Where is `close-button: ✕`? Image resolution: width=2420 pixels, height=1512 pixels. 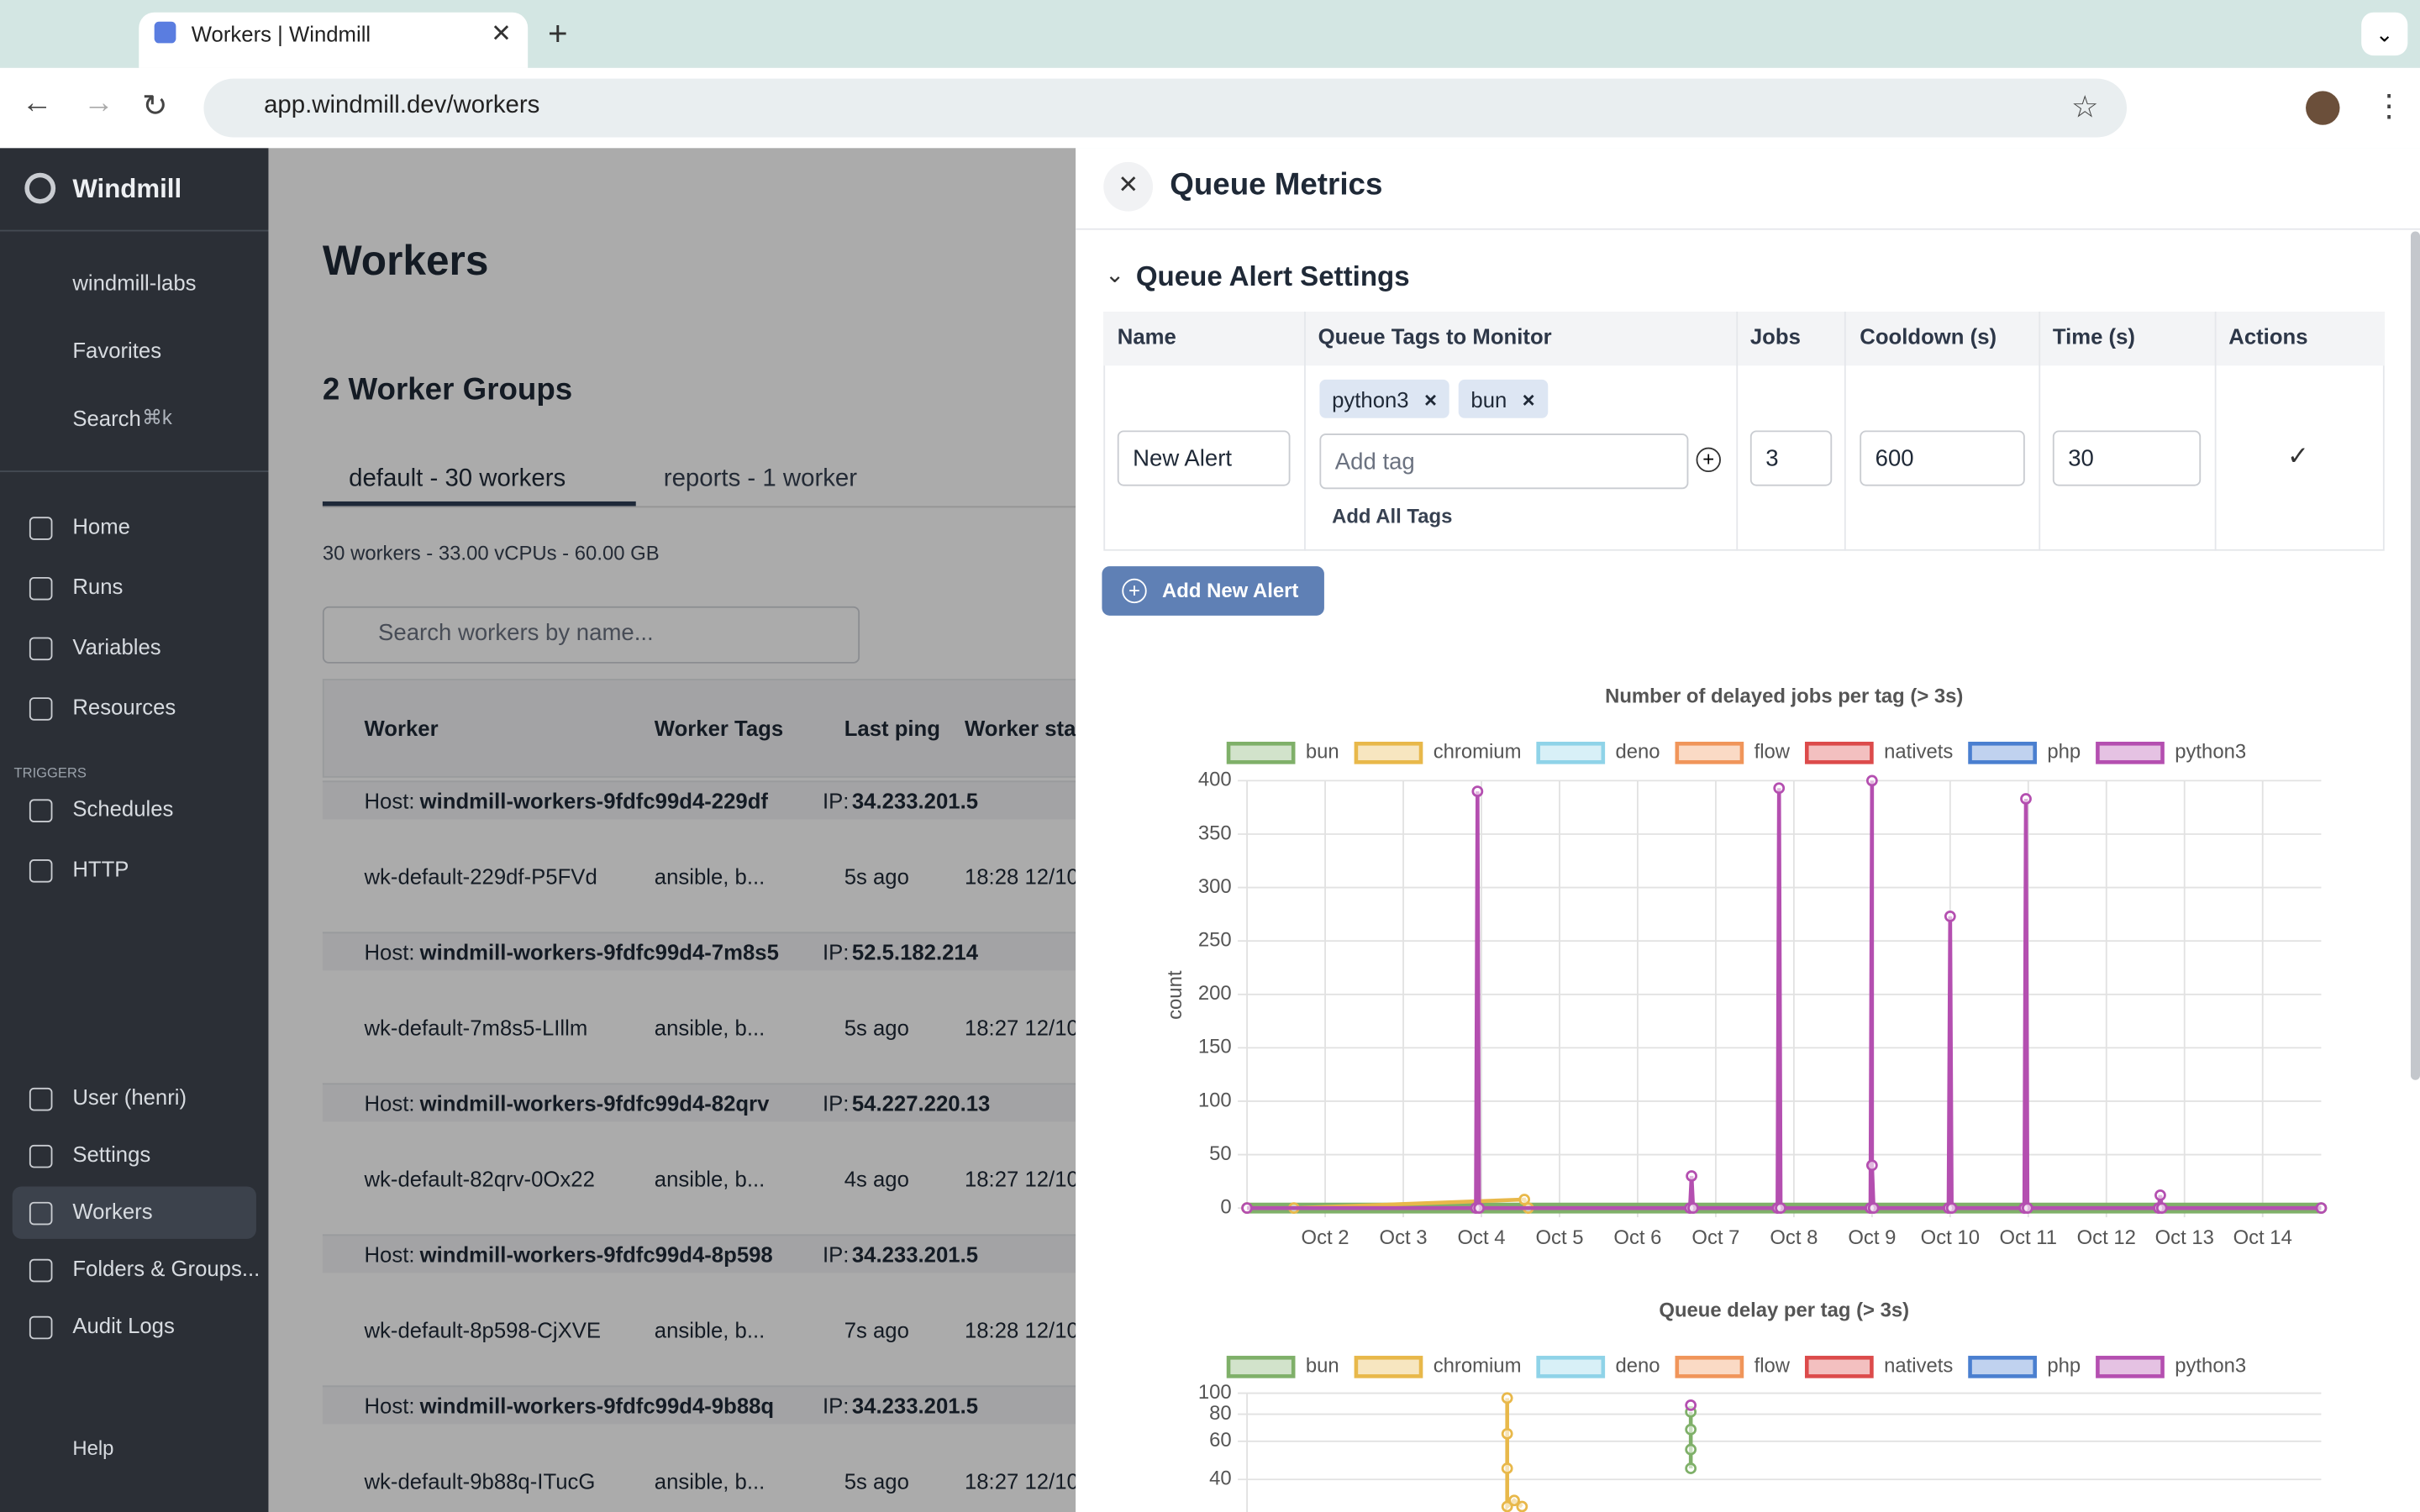
close-button: ✕ is located at coordinates (1128, 186).